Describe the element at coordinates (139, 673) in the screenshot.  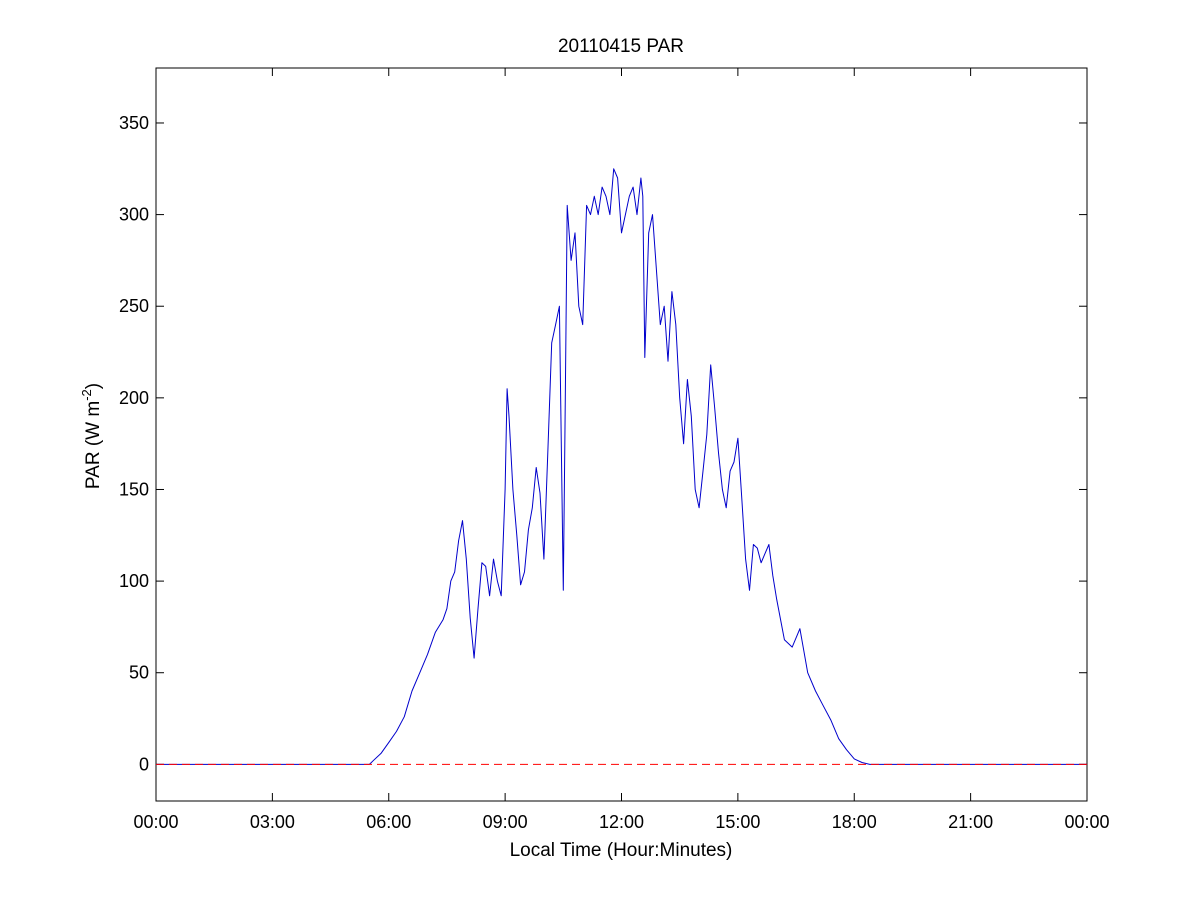
I see `y-tick-label: 50` at that location.